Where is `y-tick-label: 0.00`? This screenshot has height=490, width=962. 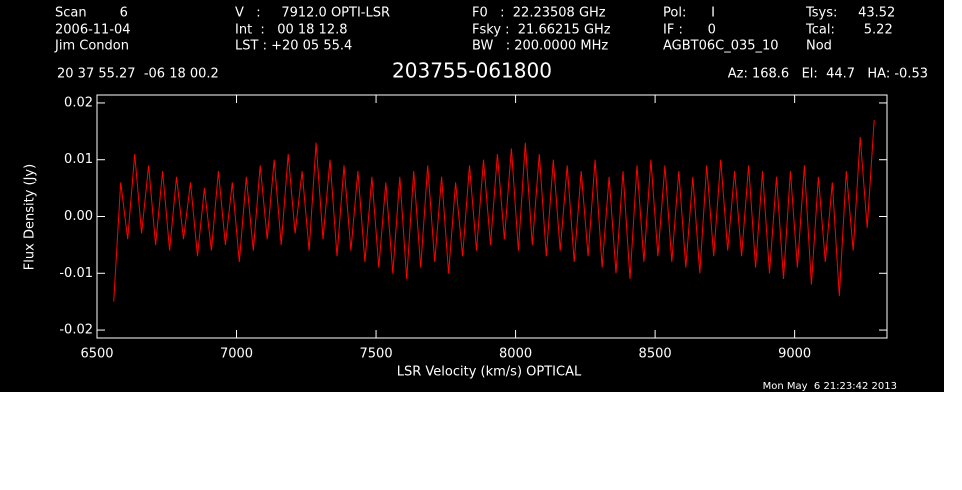
y-tick-label: 0.00 is located at coordinates (78, 216).